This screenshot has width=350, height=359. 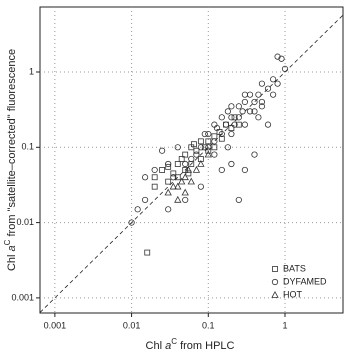 What do you see at coordinates (190, 344) in the screenshot?
I see `x-axis-label: Chl aC from HPLC` at bounding box center [190, 344].